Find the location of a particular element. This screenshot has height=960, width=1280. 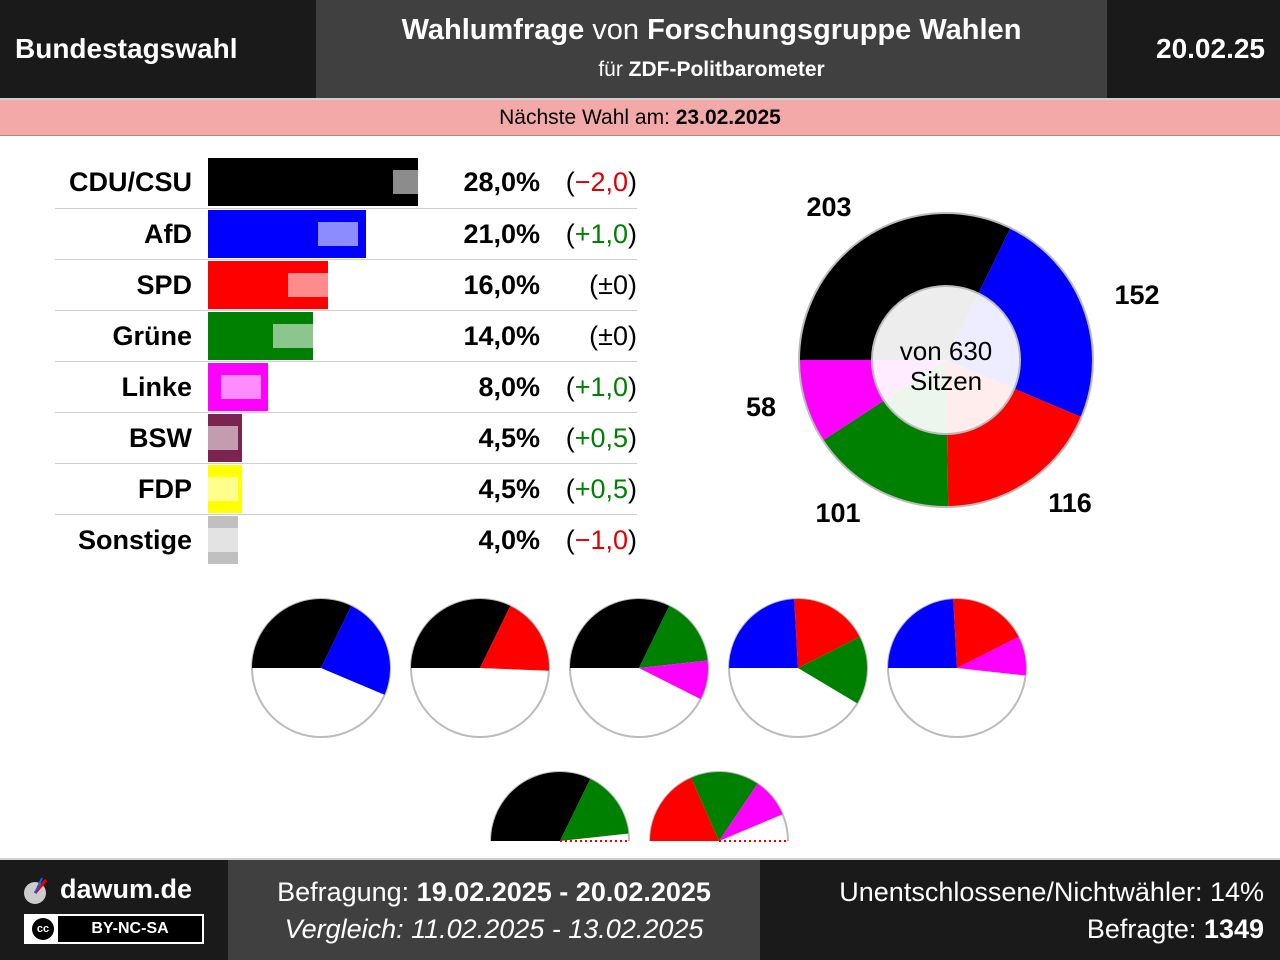

license-badge: cc BY-NC-SA is located at coordinates (114, 929).